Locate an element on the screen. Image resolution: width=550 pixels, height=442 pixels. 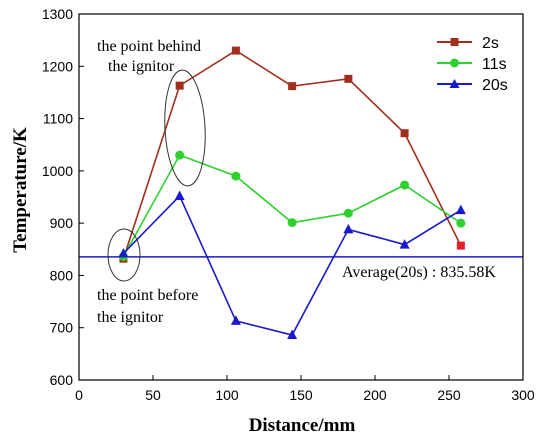
x-tick-label-100: 100 is located at coordinates (227, 395).